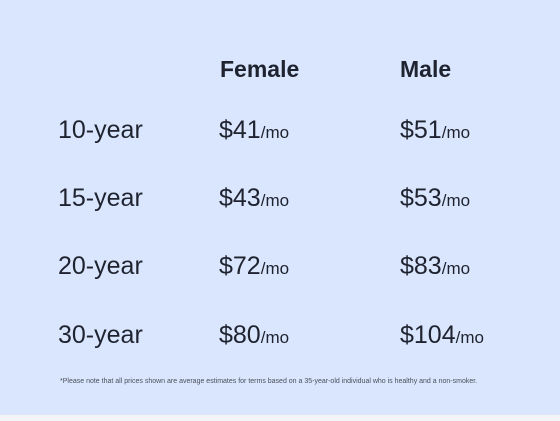  I want to click on female-price: $41/mo, so click(254, 130).